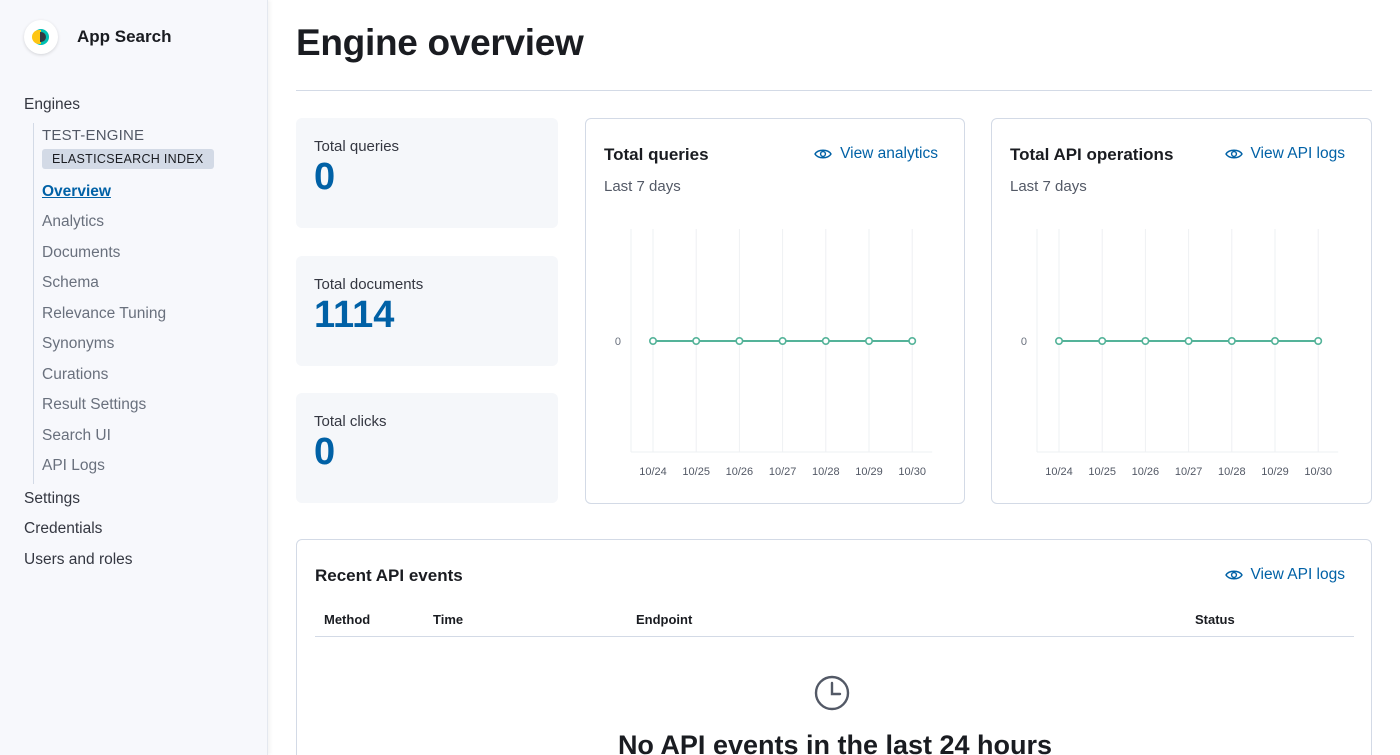 The height and width of the screenshot is (755, 1400). I want to click on column-header-status: Status, so click(1215, 619).